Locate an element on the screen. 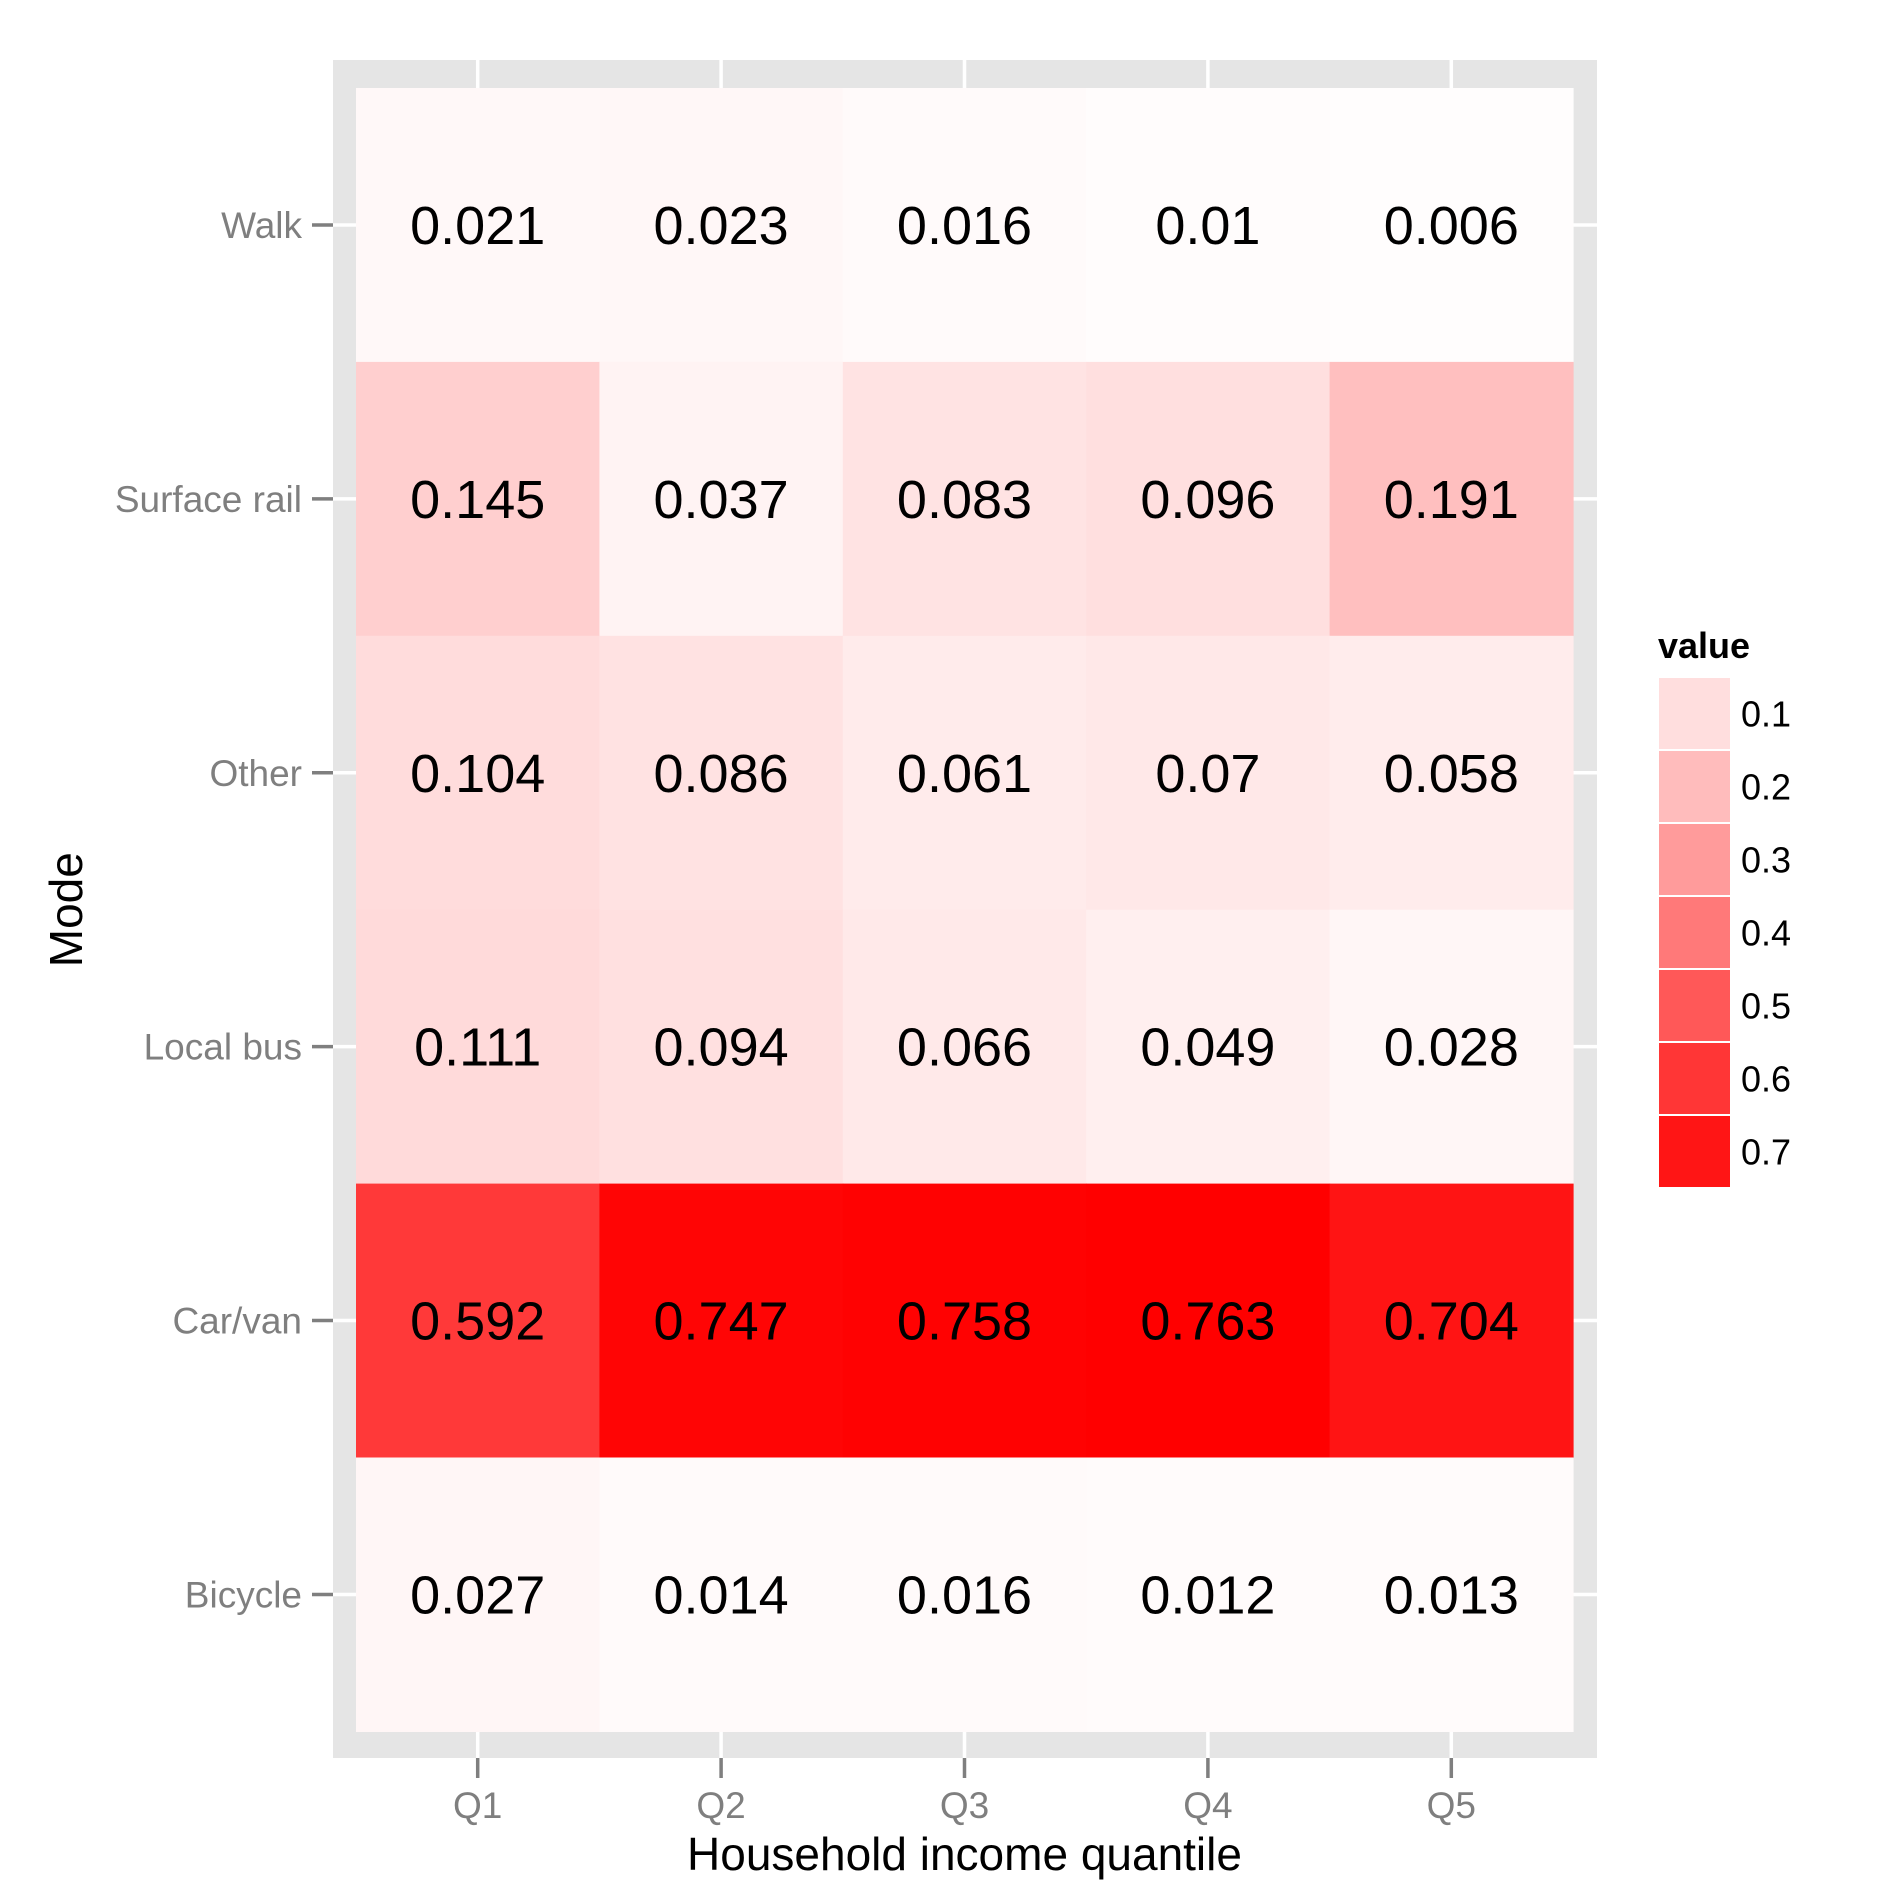  legend-label: 0.3 is located at coordinates (1766, 860).